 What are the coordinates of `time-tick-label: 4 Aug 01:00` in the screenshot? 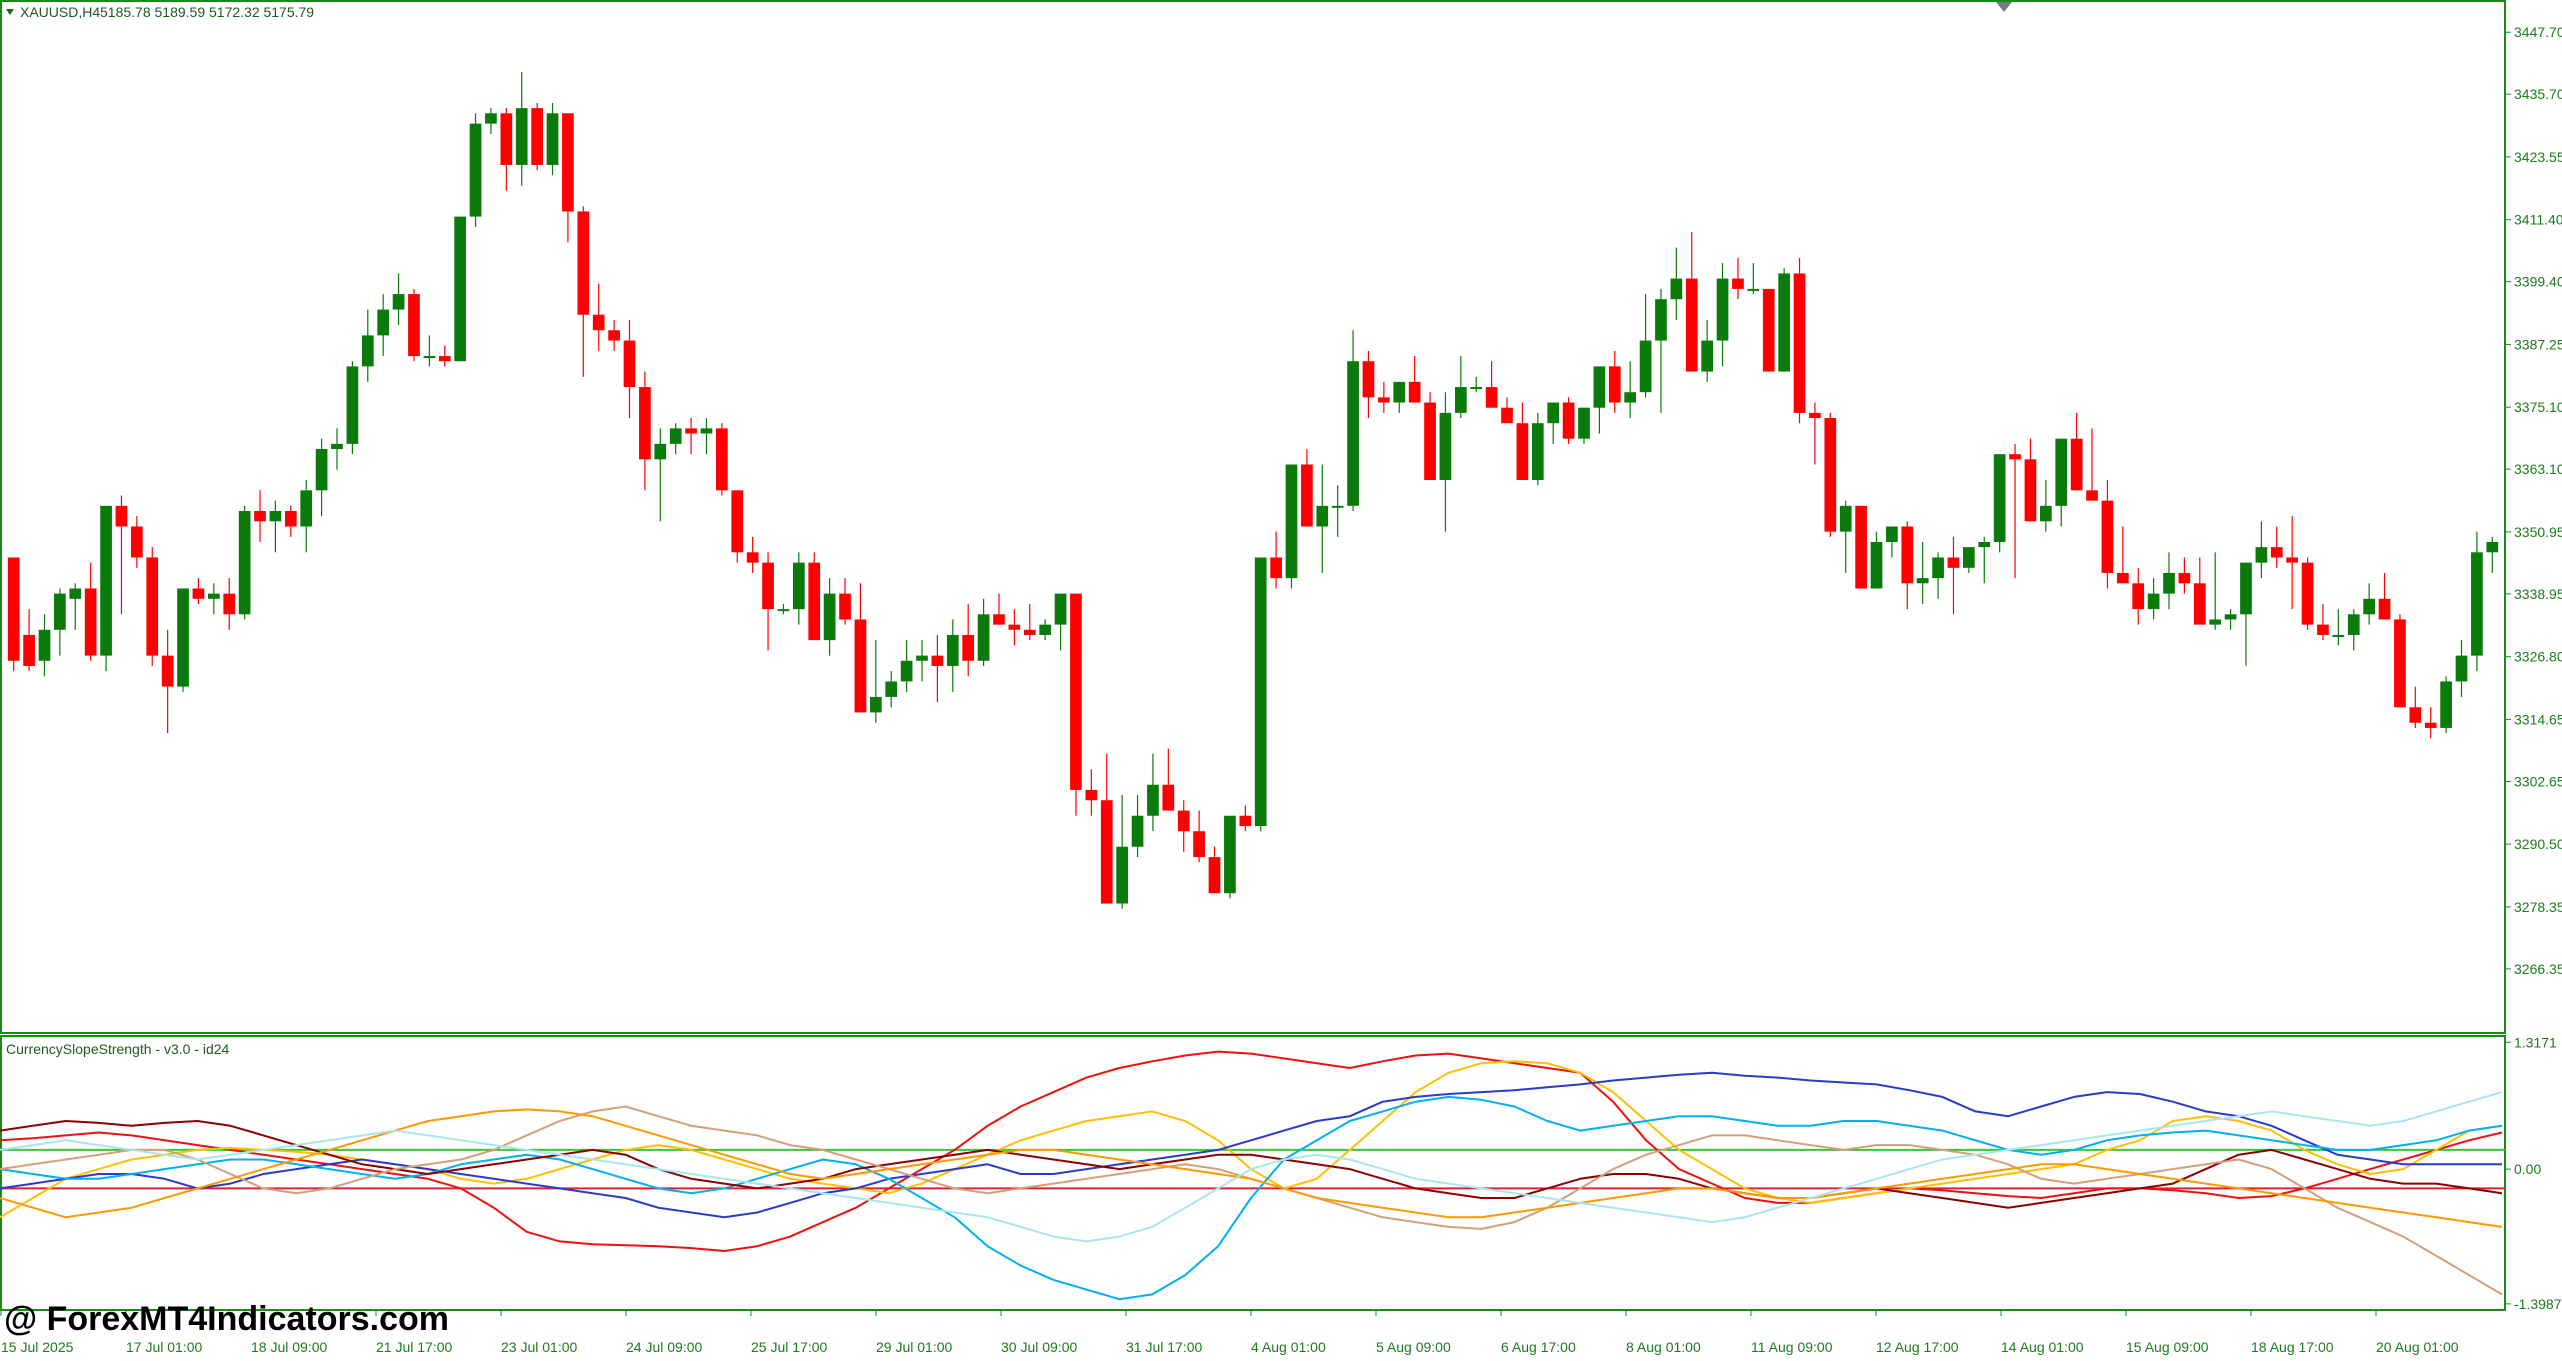 It's located at (1288, 1347).